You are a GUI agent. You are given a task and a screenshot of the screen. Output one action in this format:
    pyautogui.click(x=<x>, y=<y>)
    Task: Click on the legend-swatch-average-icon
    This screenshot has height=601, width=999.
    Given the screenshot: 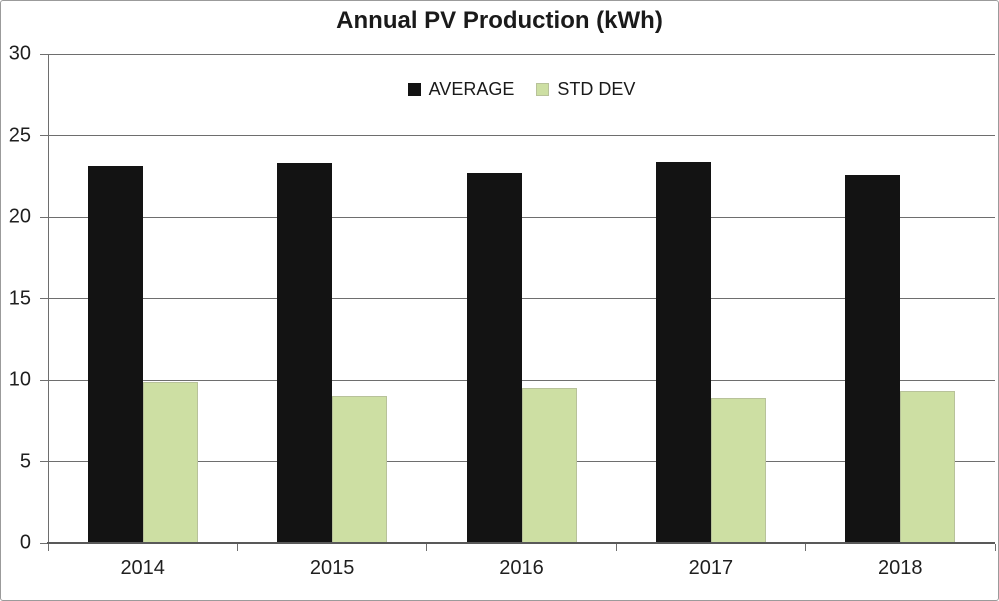 What is the action you would take?
    pyautogui.click(x=414, y=89)
    